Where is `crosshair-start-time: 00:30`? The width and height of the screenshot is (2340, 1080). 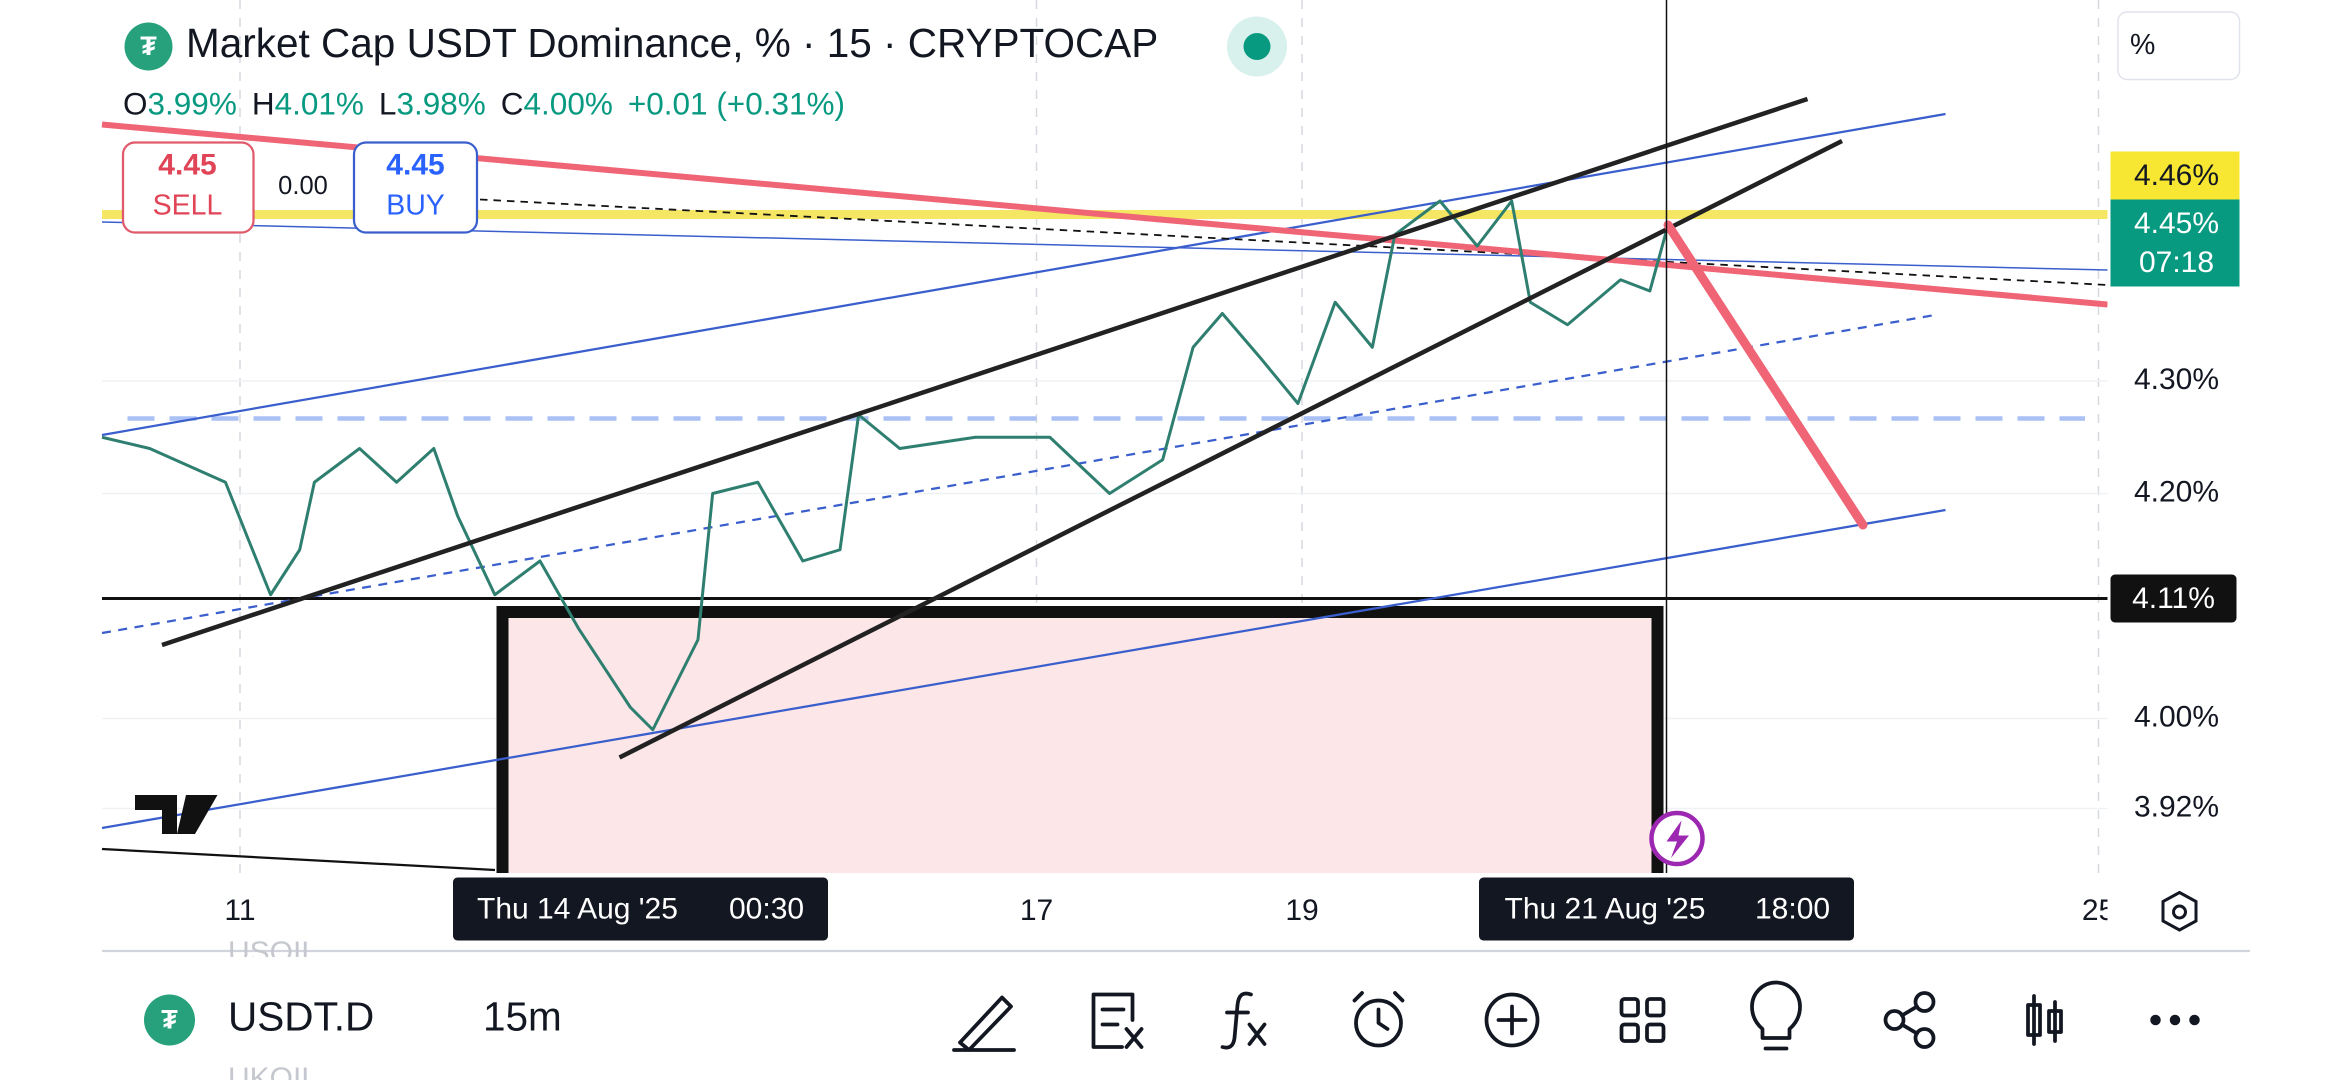 crosshair-start-time: 00:30 is located at coordinates (766, 908).